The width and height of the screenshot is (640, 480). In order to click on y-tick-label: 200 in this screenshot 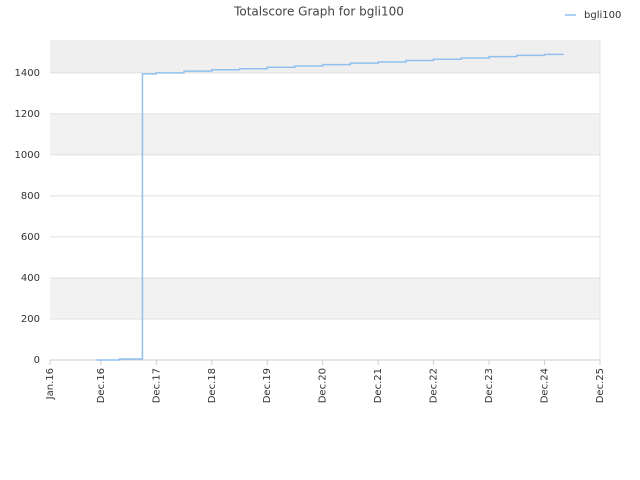, I will do `click(30, 319)`.